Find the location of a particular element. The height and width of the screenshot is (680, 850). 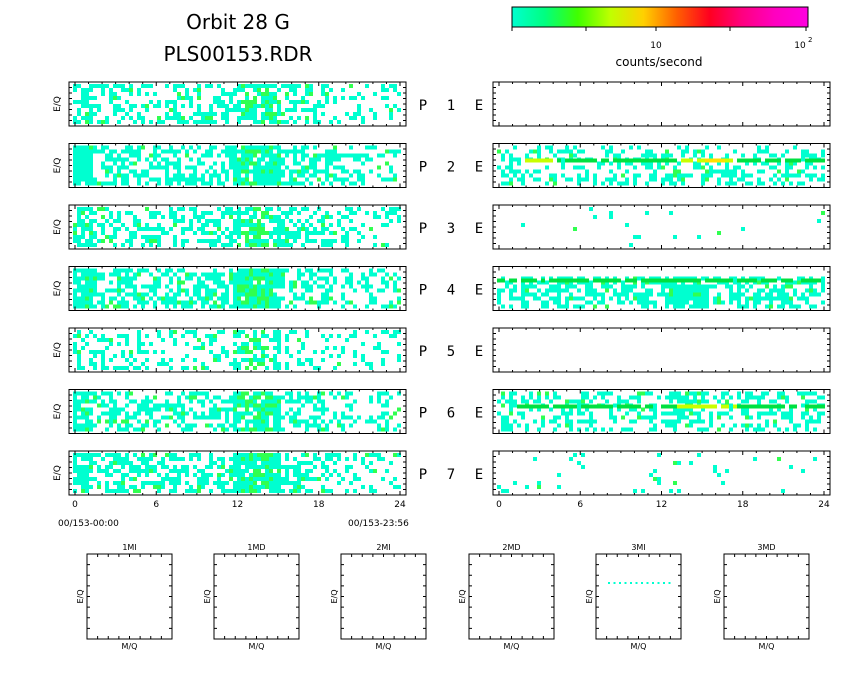

right-panel-2-band-cell is located at coordinates (591, 160).